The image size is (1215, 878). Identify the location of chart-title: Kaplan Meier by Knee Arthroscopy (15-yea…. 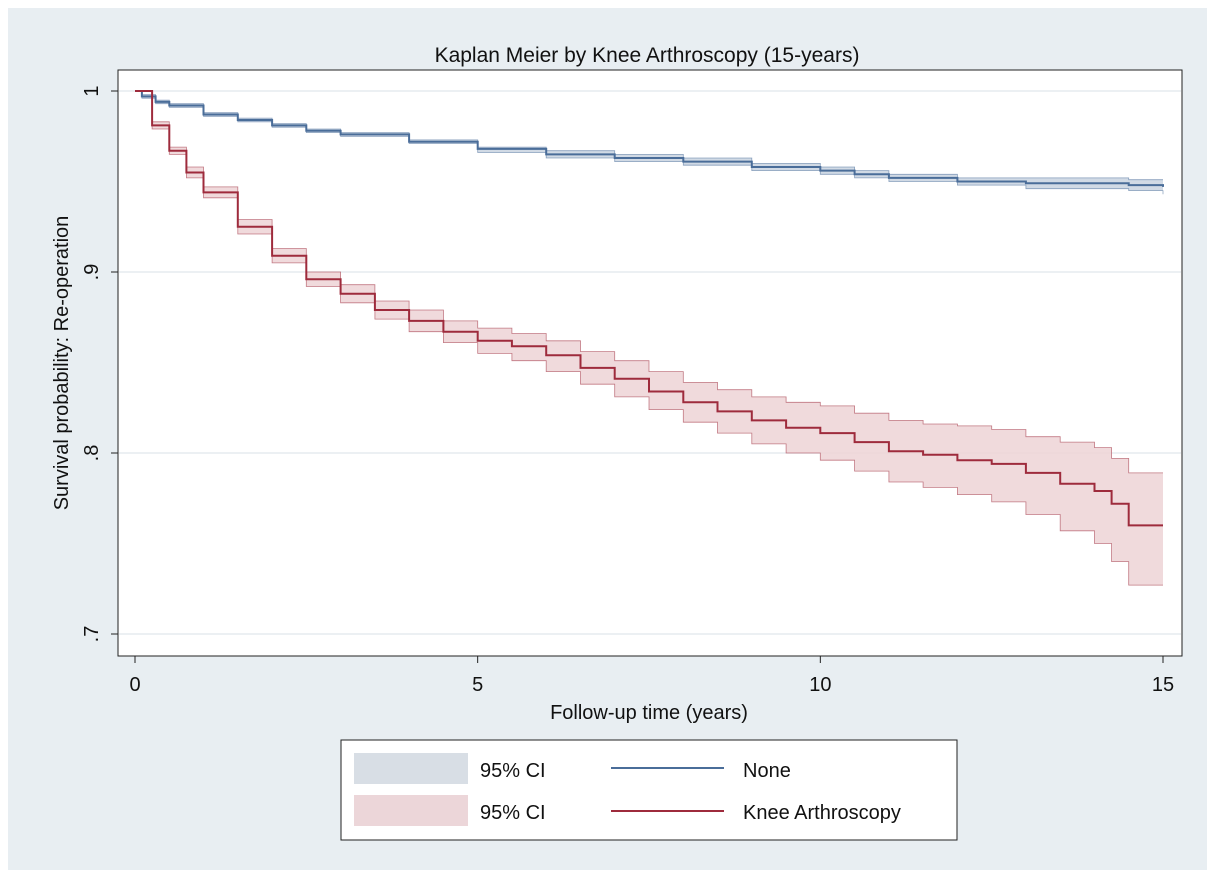
(647, 55).